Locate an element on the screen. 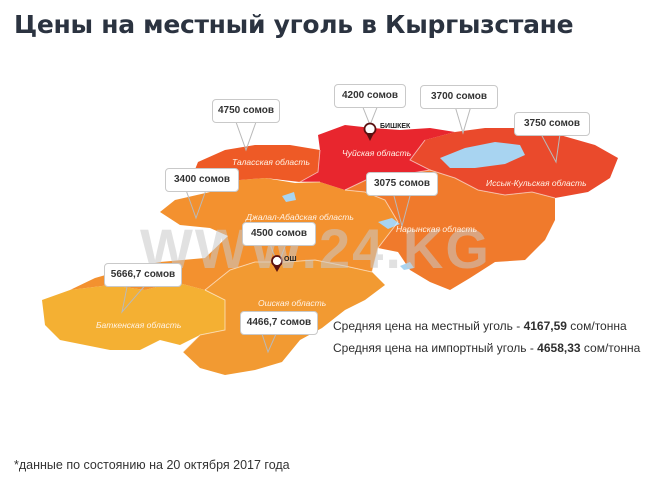 This screenshot has height=500, width=647. region-label-chuy: Чуйская область is located at coordinates (377, 153).